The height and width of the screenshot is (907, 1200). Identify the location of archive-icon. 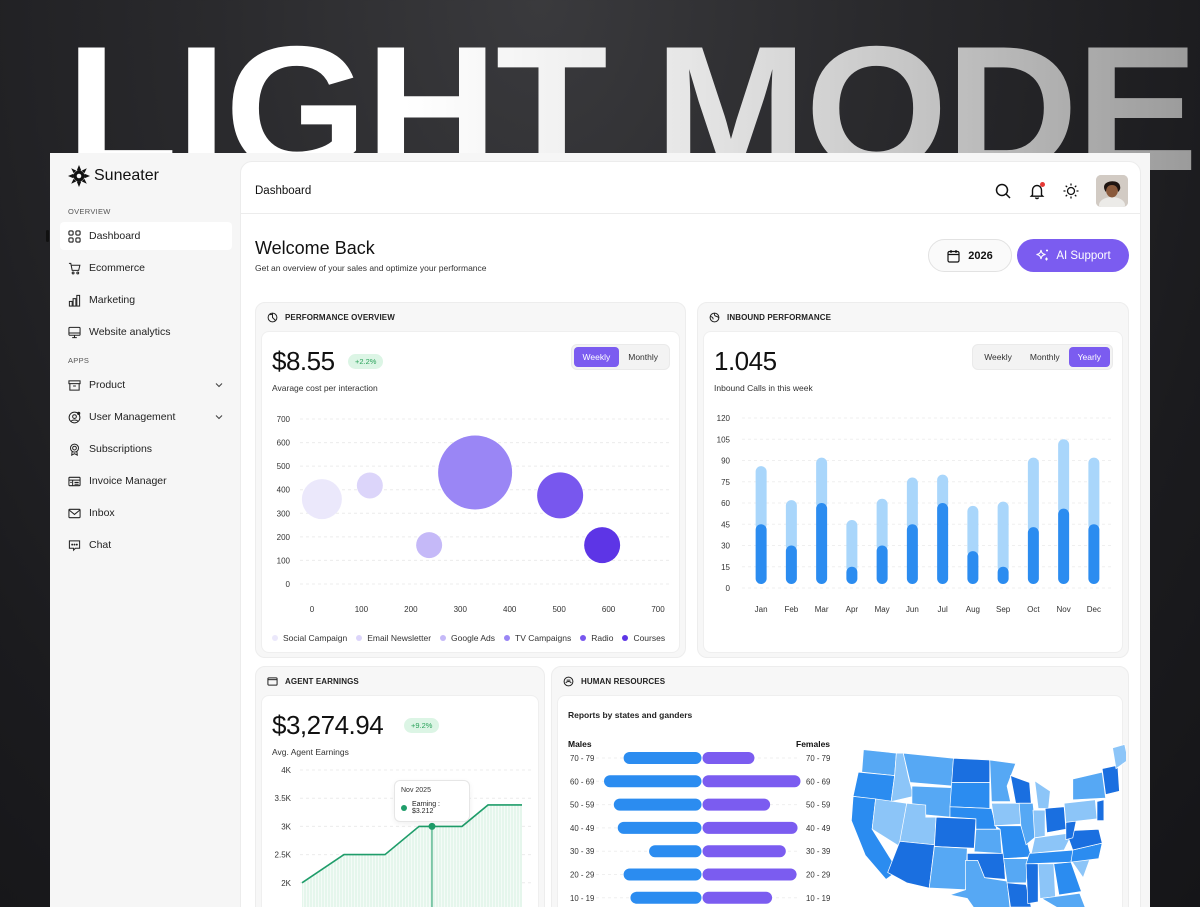
(74, 385).